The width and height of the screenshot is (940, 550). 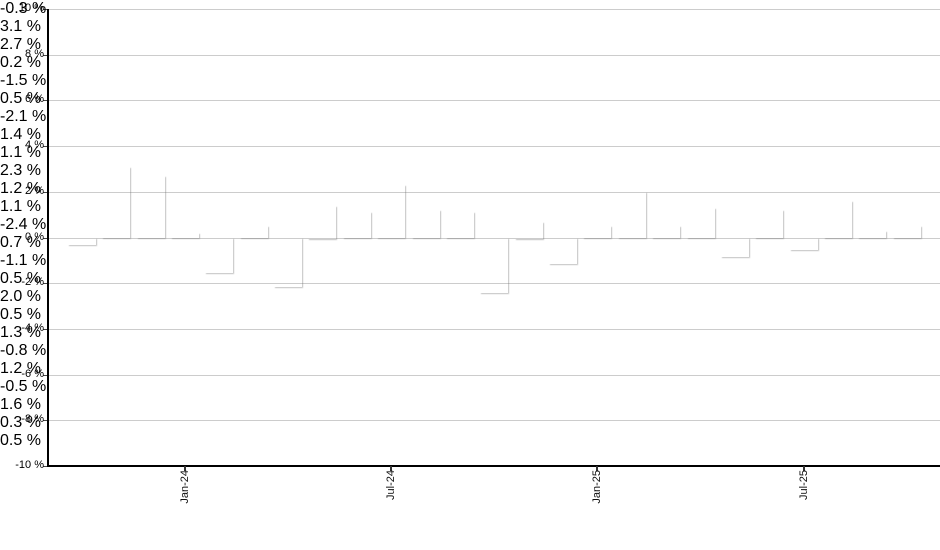 What do you see at coordinates (20, 242) in the screenshot?
I see `bar-value-label: 0.7 %` at bounding box center [20, 242].